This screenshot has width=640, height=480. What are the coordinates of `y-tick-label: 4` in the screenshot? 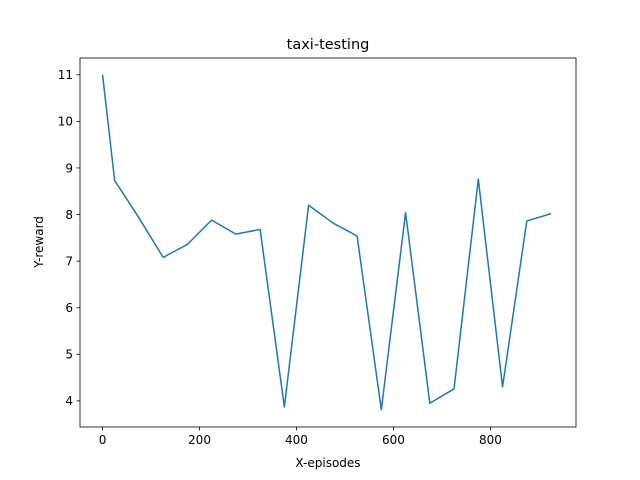 It's located at (69, 401).